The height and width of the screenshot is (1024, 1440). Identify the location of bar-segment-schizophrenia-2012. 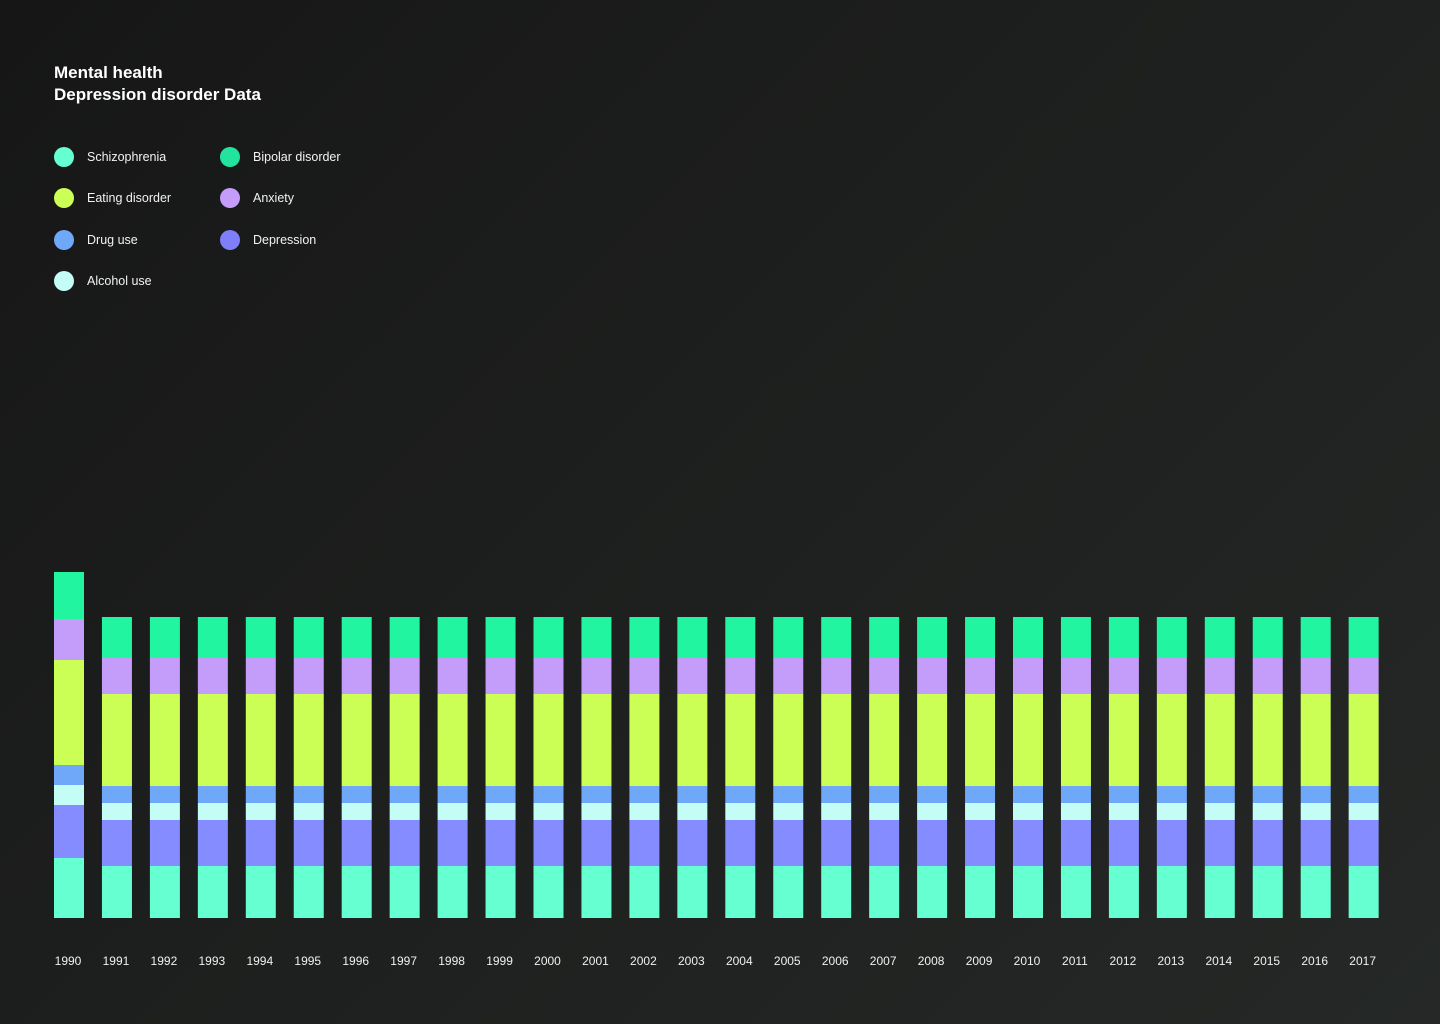
(1123, 892).